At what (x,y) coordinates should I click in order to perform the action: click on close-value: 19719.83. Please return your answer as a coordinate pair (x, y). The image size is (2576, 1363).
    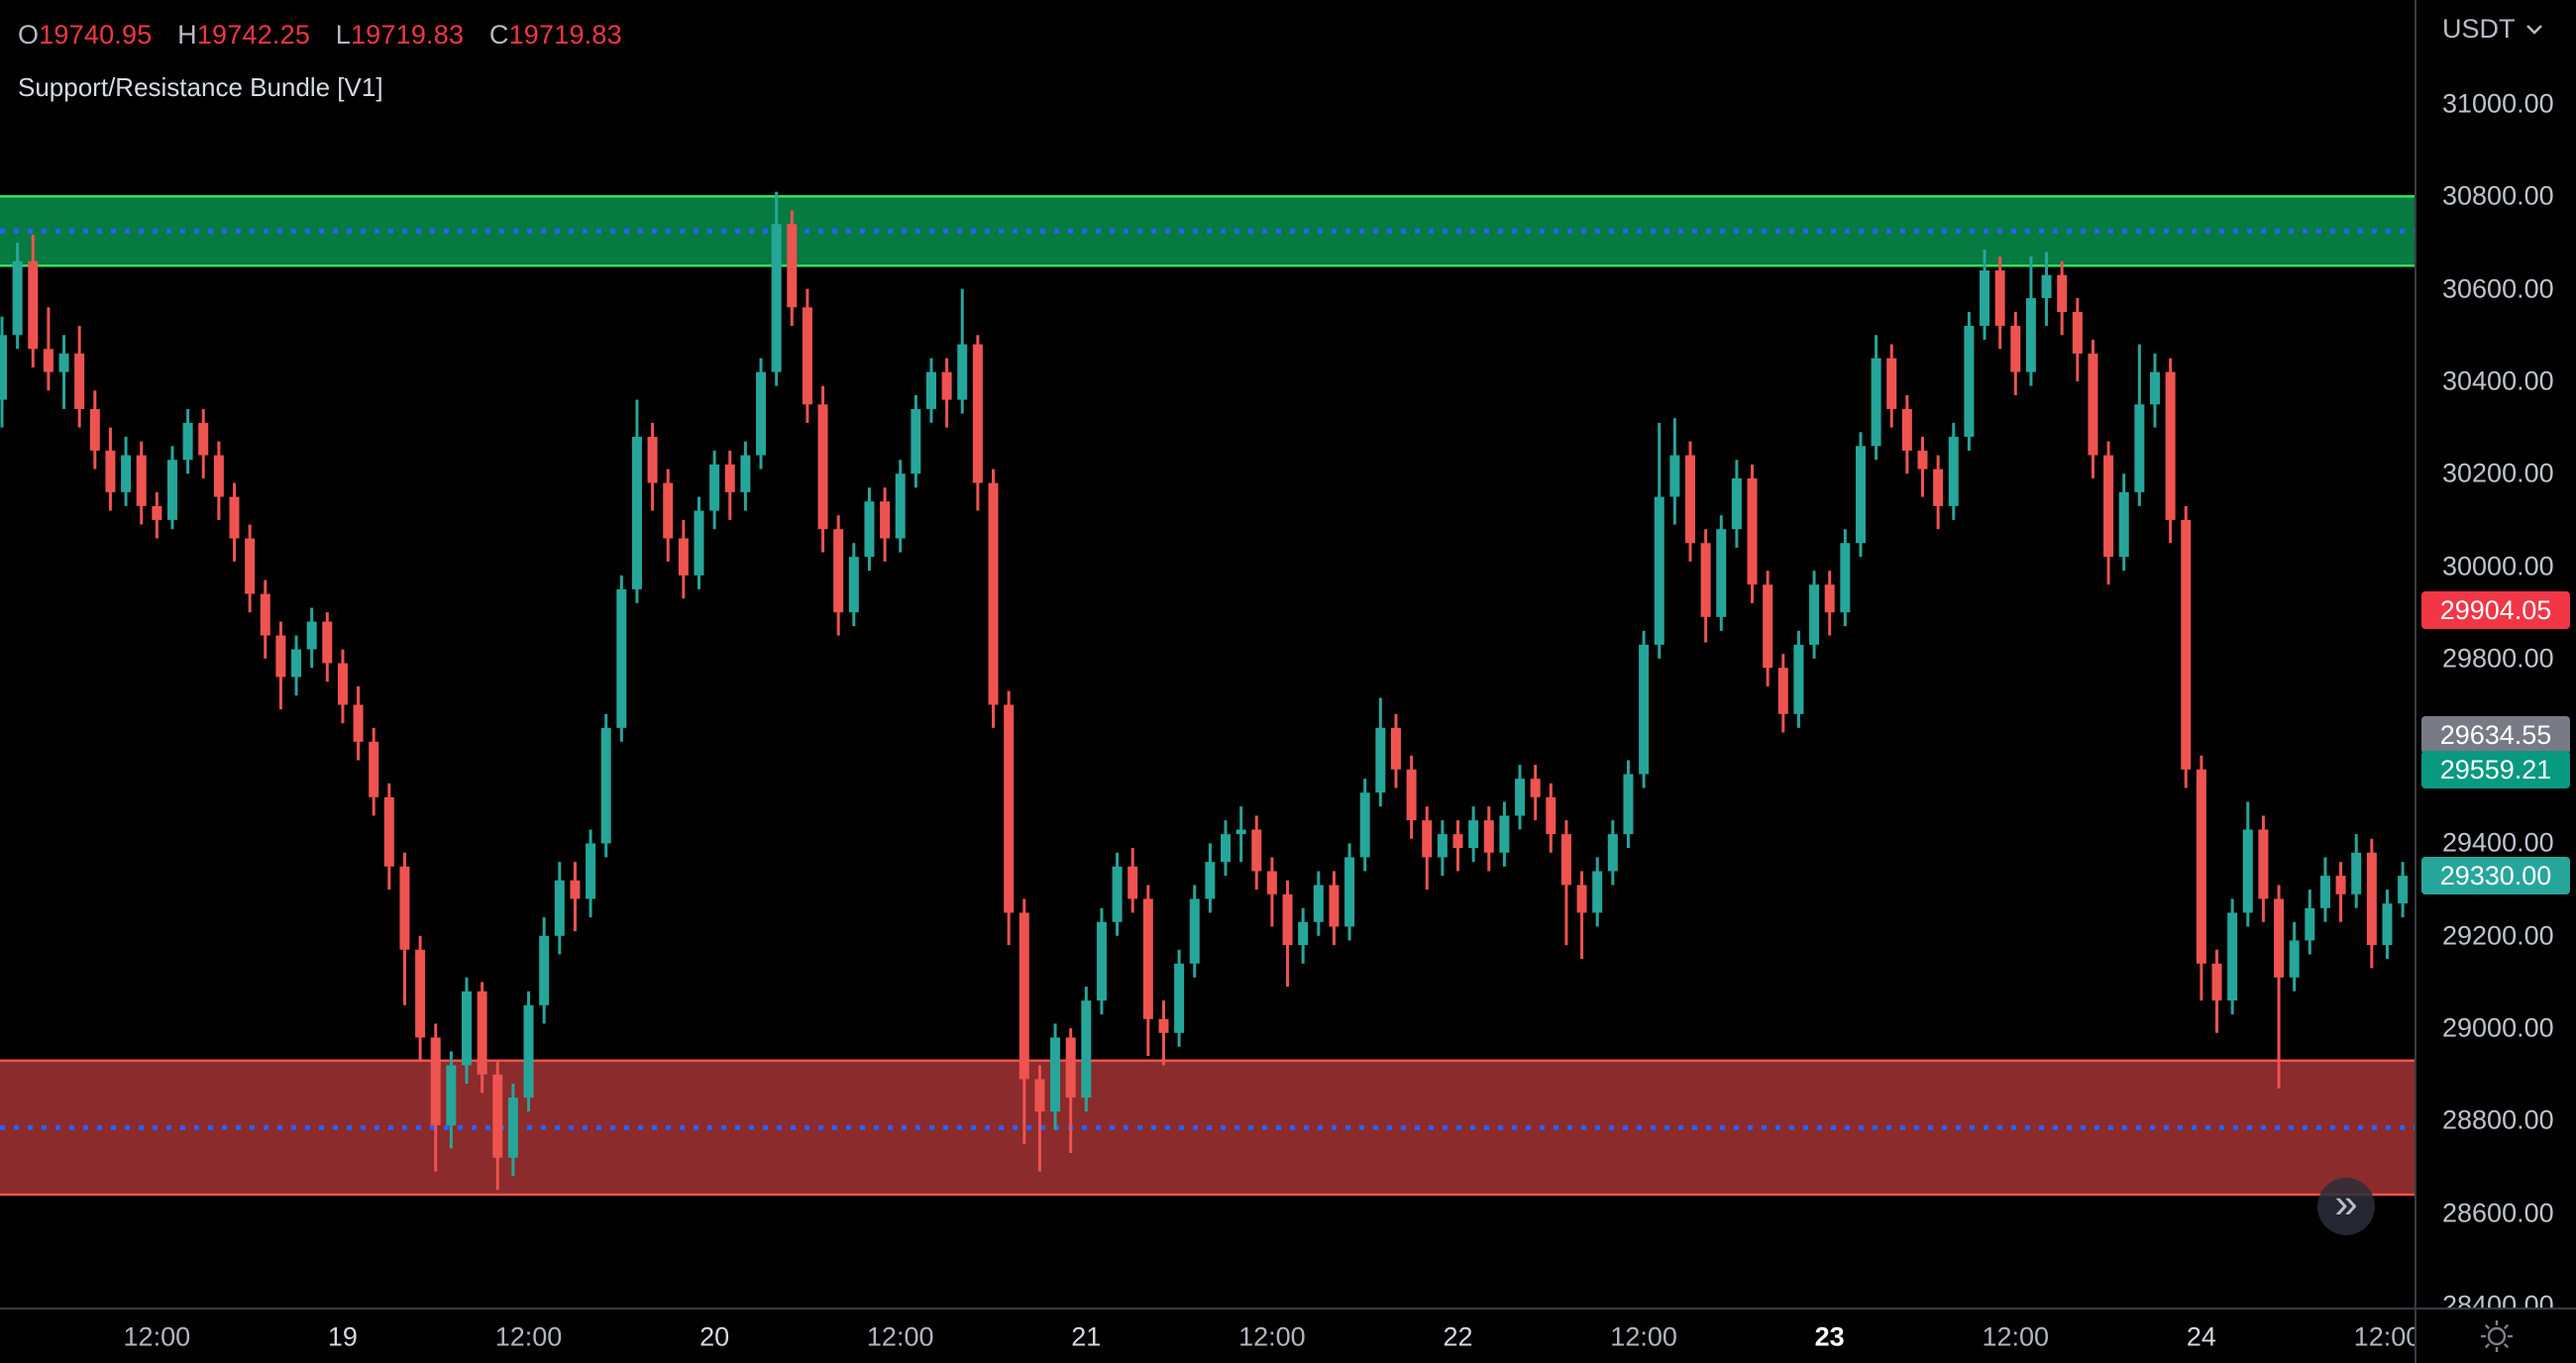
    Looking at the image, I should click on (565, 35).